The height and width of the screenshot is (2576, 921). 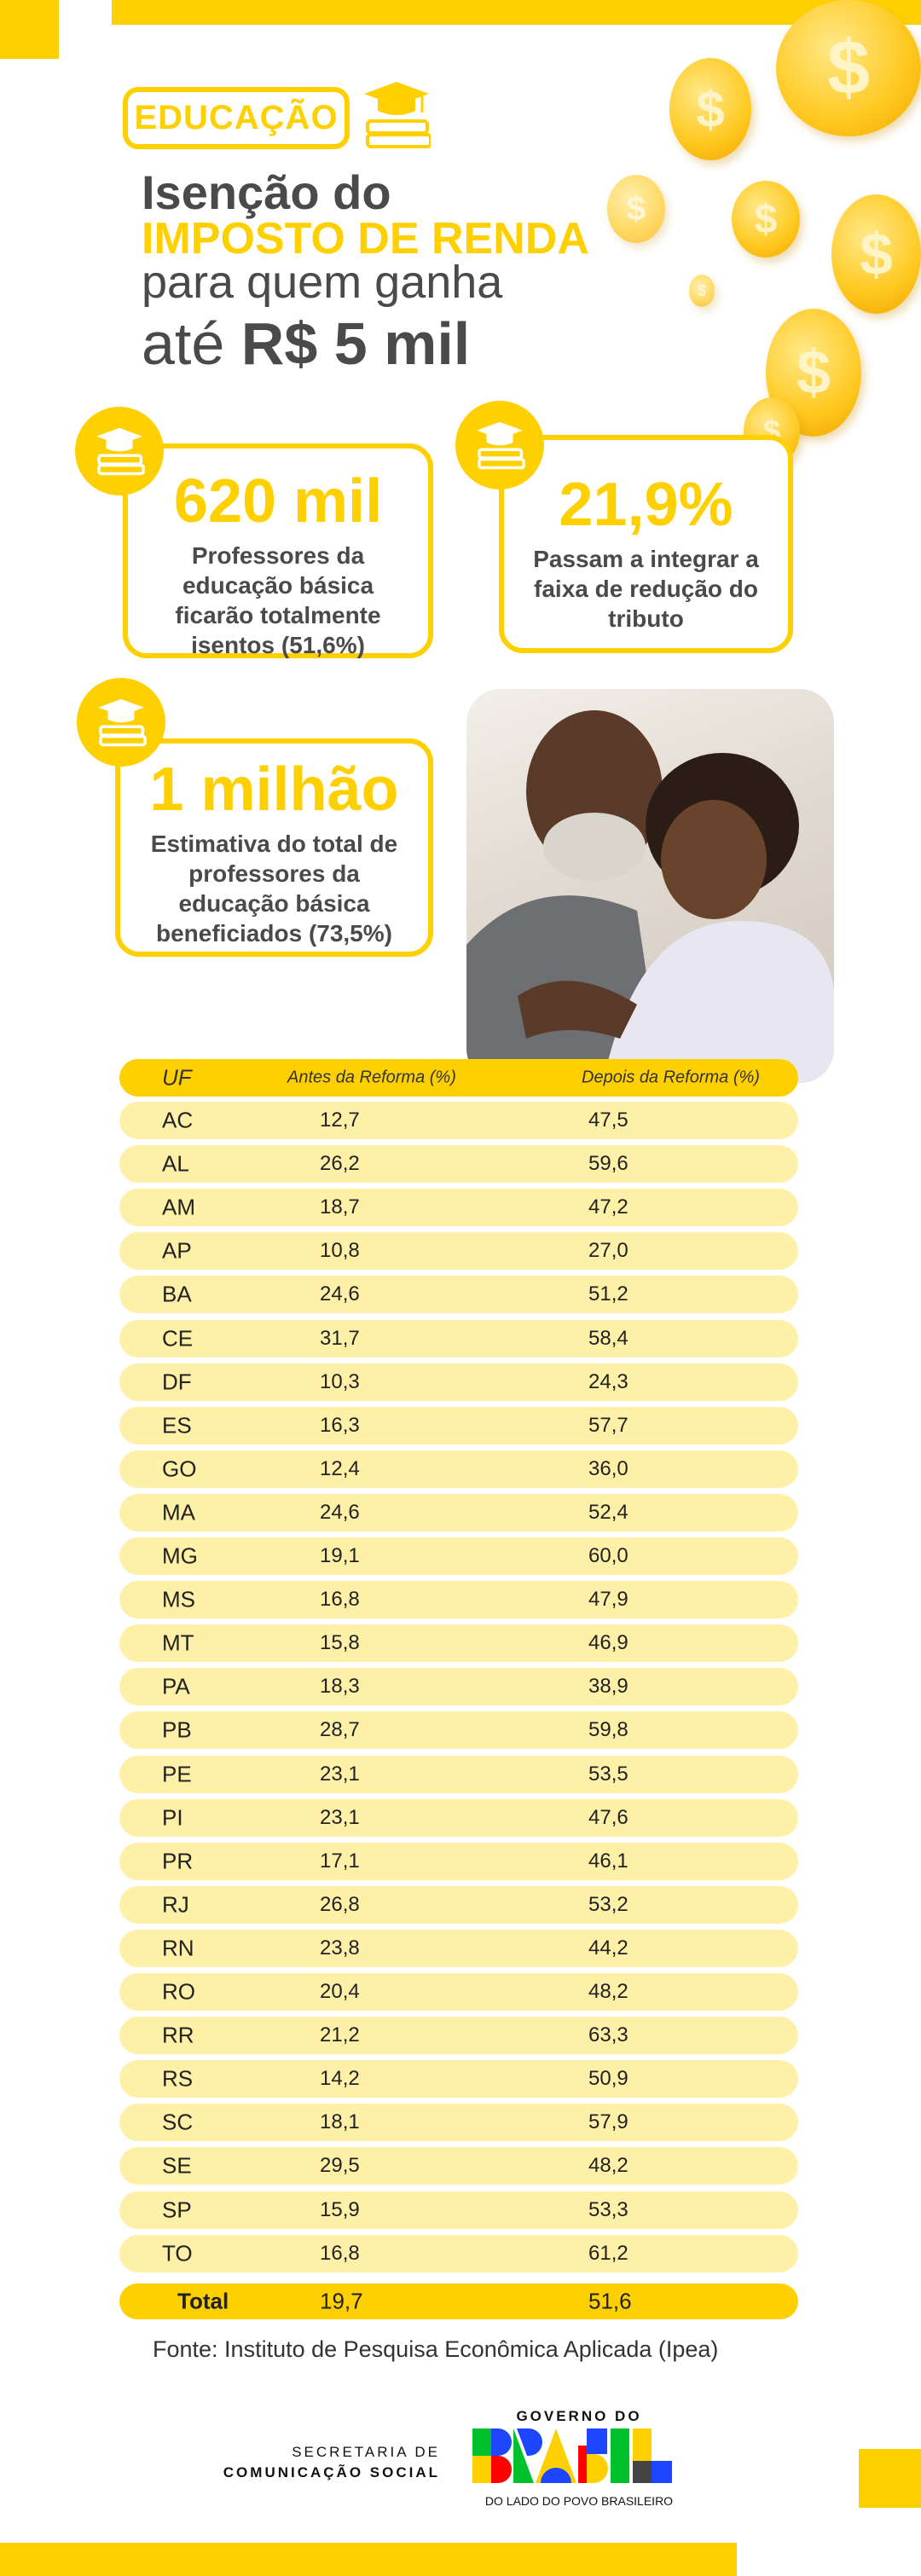 I want to click on before-cell: 26,8, so click(x=340, y=1904).